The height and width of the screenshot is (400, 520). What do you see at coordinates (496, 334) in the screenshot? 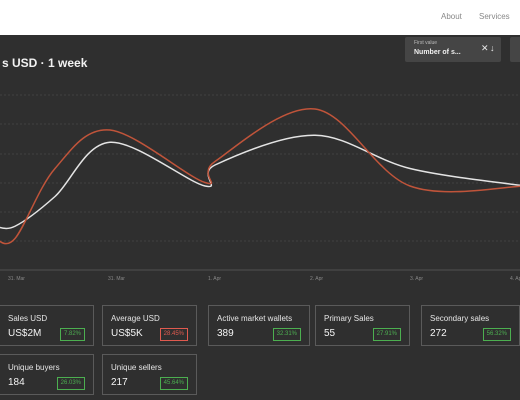
I see `metric-change-badge: 56.32%` at bounding box center [496, 334].